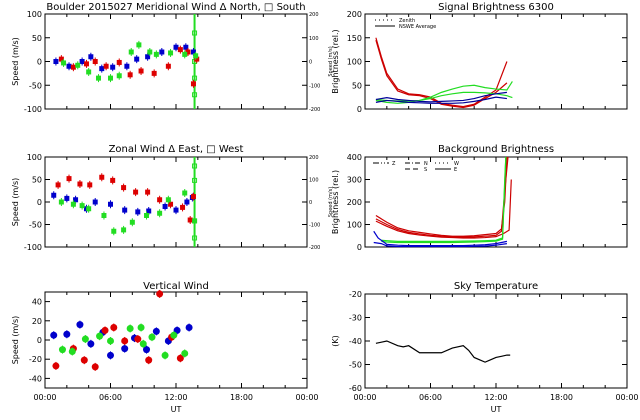 The height and width of the screenshot is (420, 640). I want to click on vertical-marker-point, so click(195, 180).